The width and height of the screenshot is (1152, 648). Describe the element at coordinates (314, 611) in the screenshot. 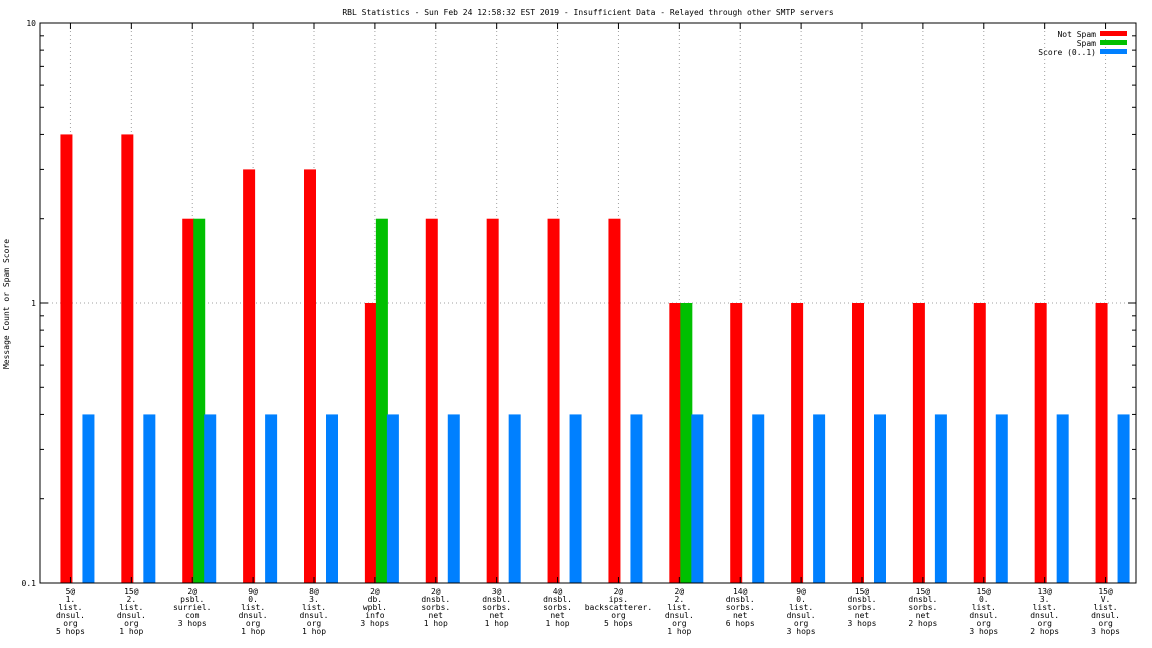

I see `x-tick-label: 8@ 3. list. dnsul. org 1 hop` at that location.